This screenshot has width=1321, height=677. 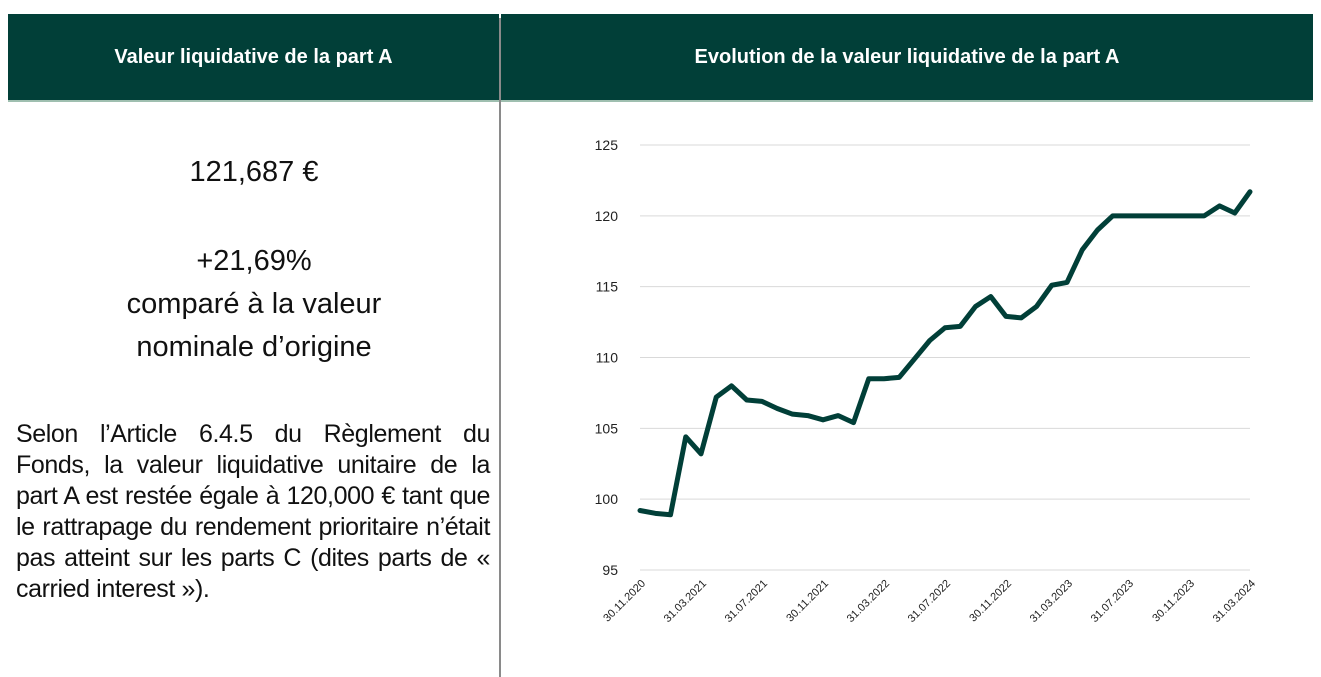 What do you see at coordinates (607, 358) in the screenshot?
I see `y-tick-label: 110` at bounding box center [607, 358].